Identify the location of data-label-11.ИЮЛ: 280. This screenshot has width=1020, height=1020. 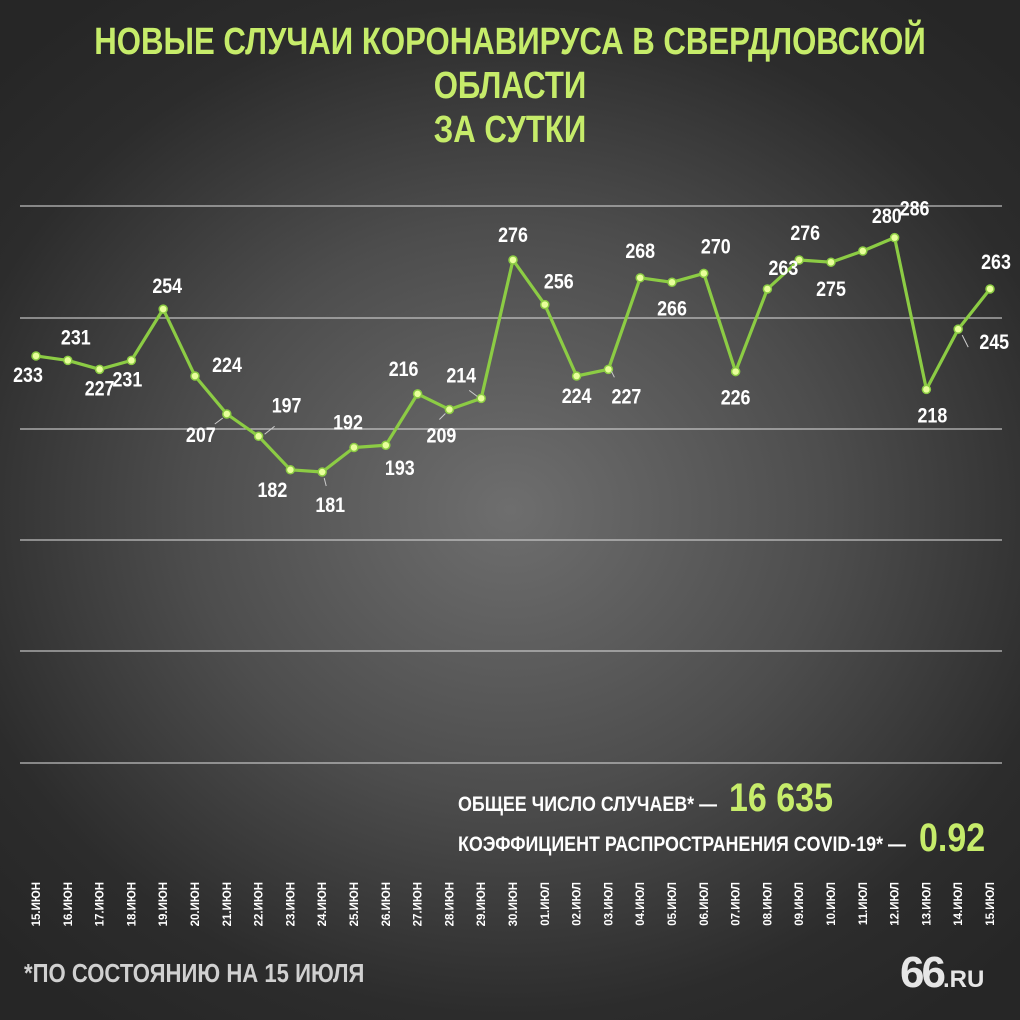
(887, 217).